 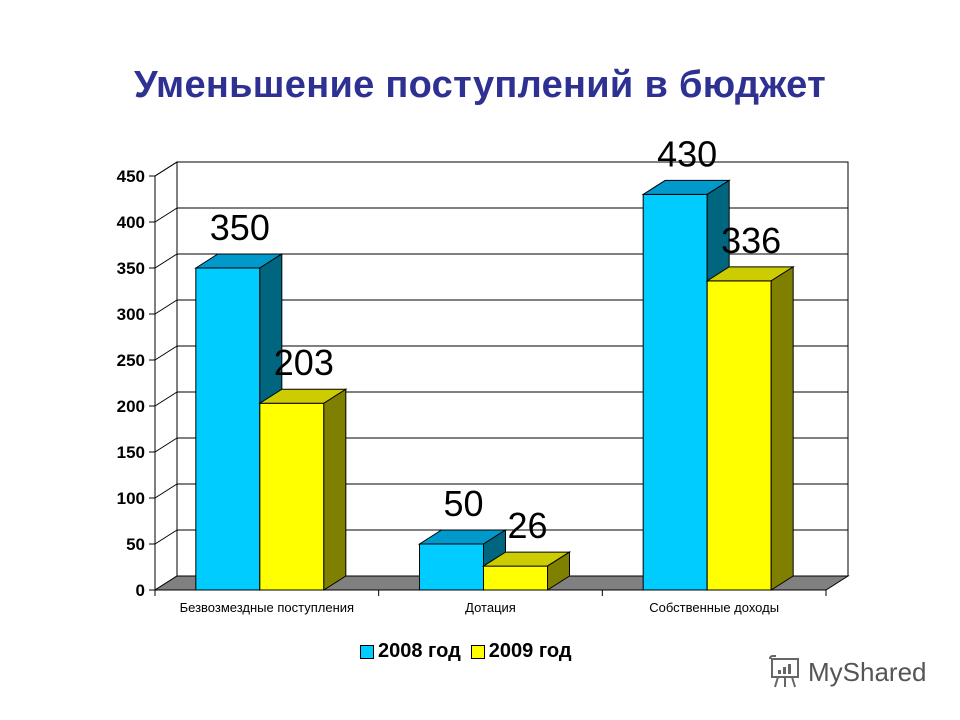 I want to click on slide-title: Уменьшение поступлений в бюджет, so click(x=479, y=85).